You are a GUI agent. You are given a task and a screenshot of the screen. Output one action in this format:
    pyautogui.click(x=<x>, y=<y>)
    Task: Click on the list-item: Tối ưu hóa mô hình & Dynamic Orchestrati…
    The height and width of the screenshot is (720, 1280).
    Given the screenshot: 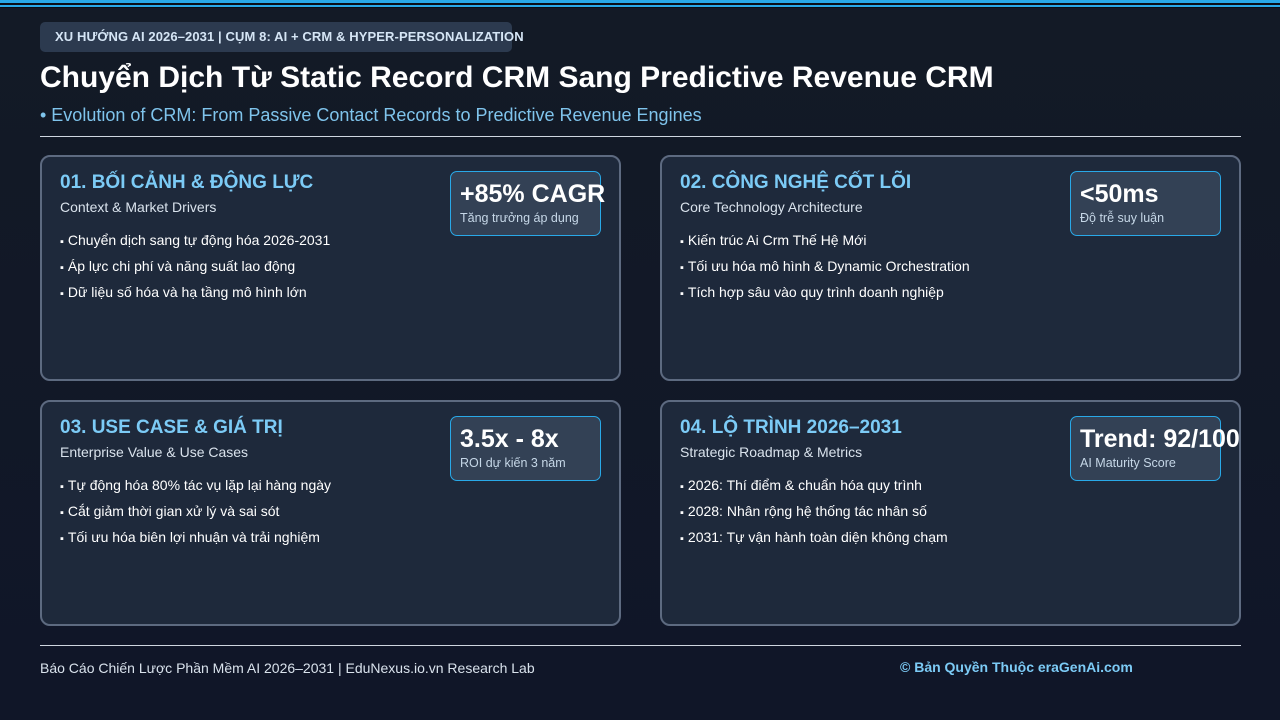 What is the action you would take?
    pyautogui.click(x=825, y=267)
    